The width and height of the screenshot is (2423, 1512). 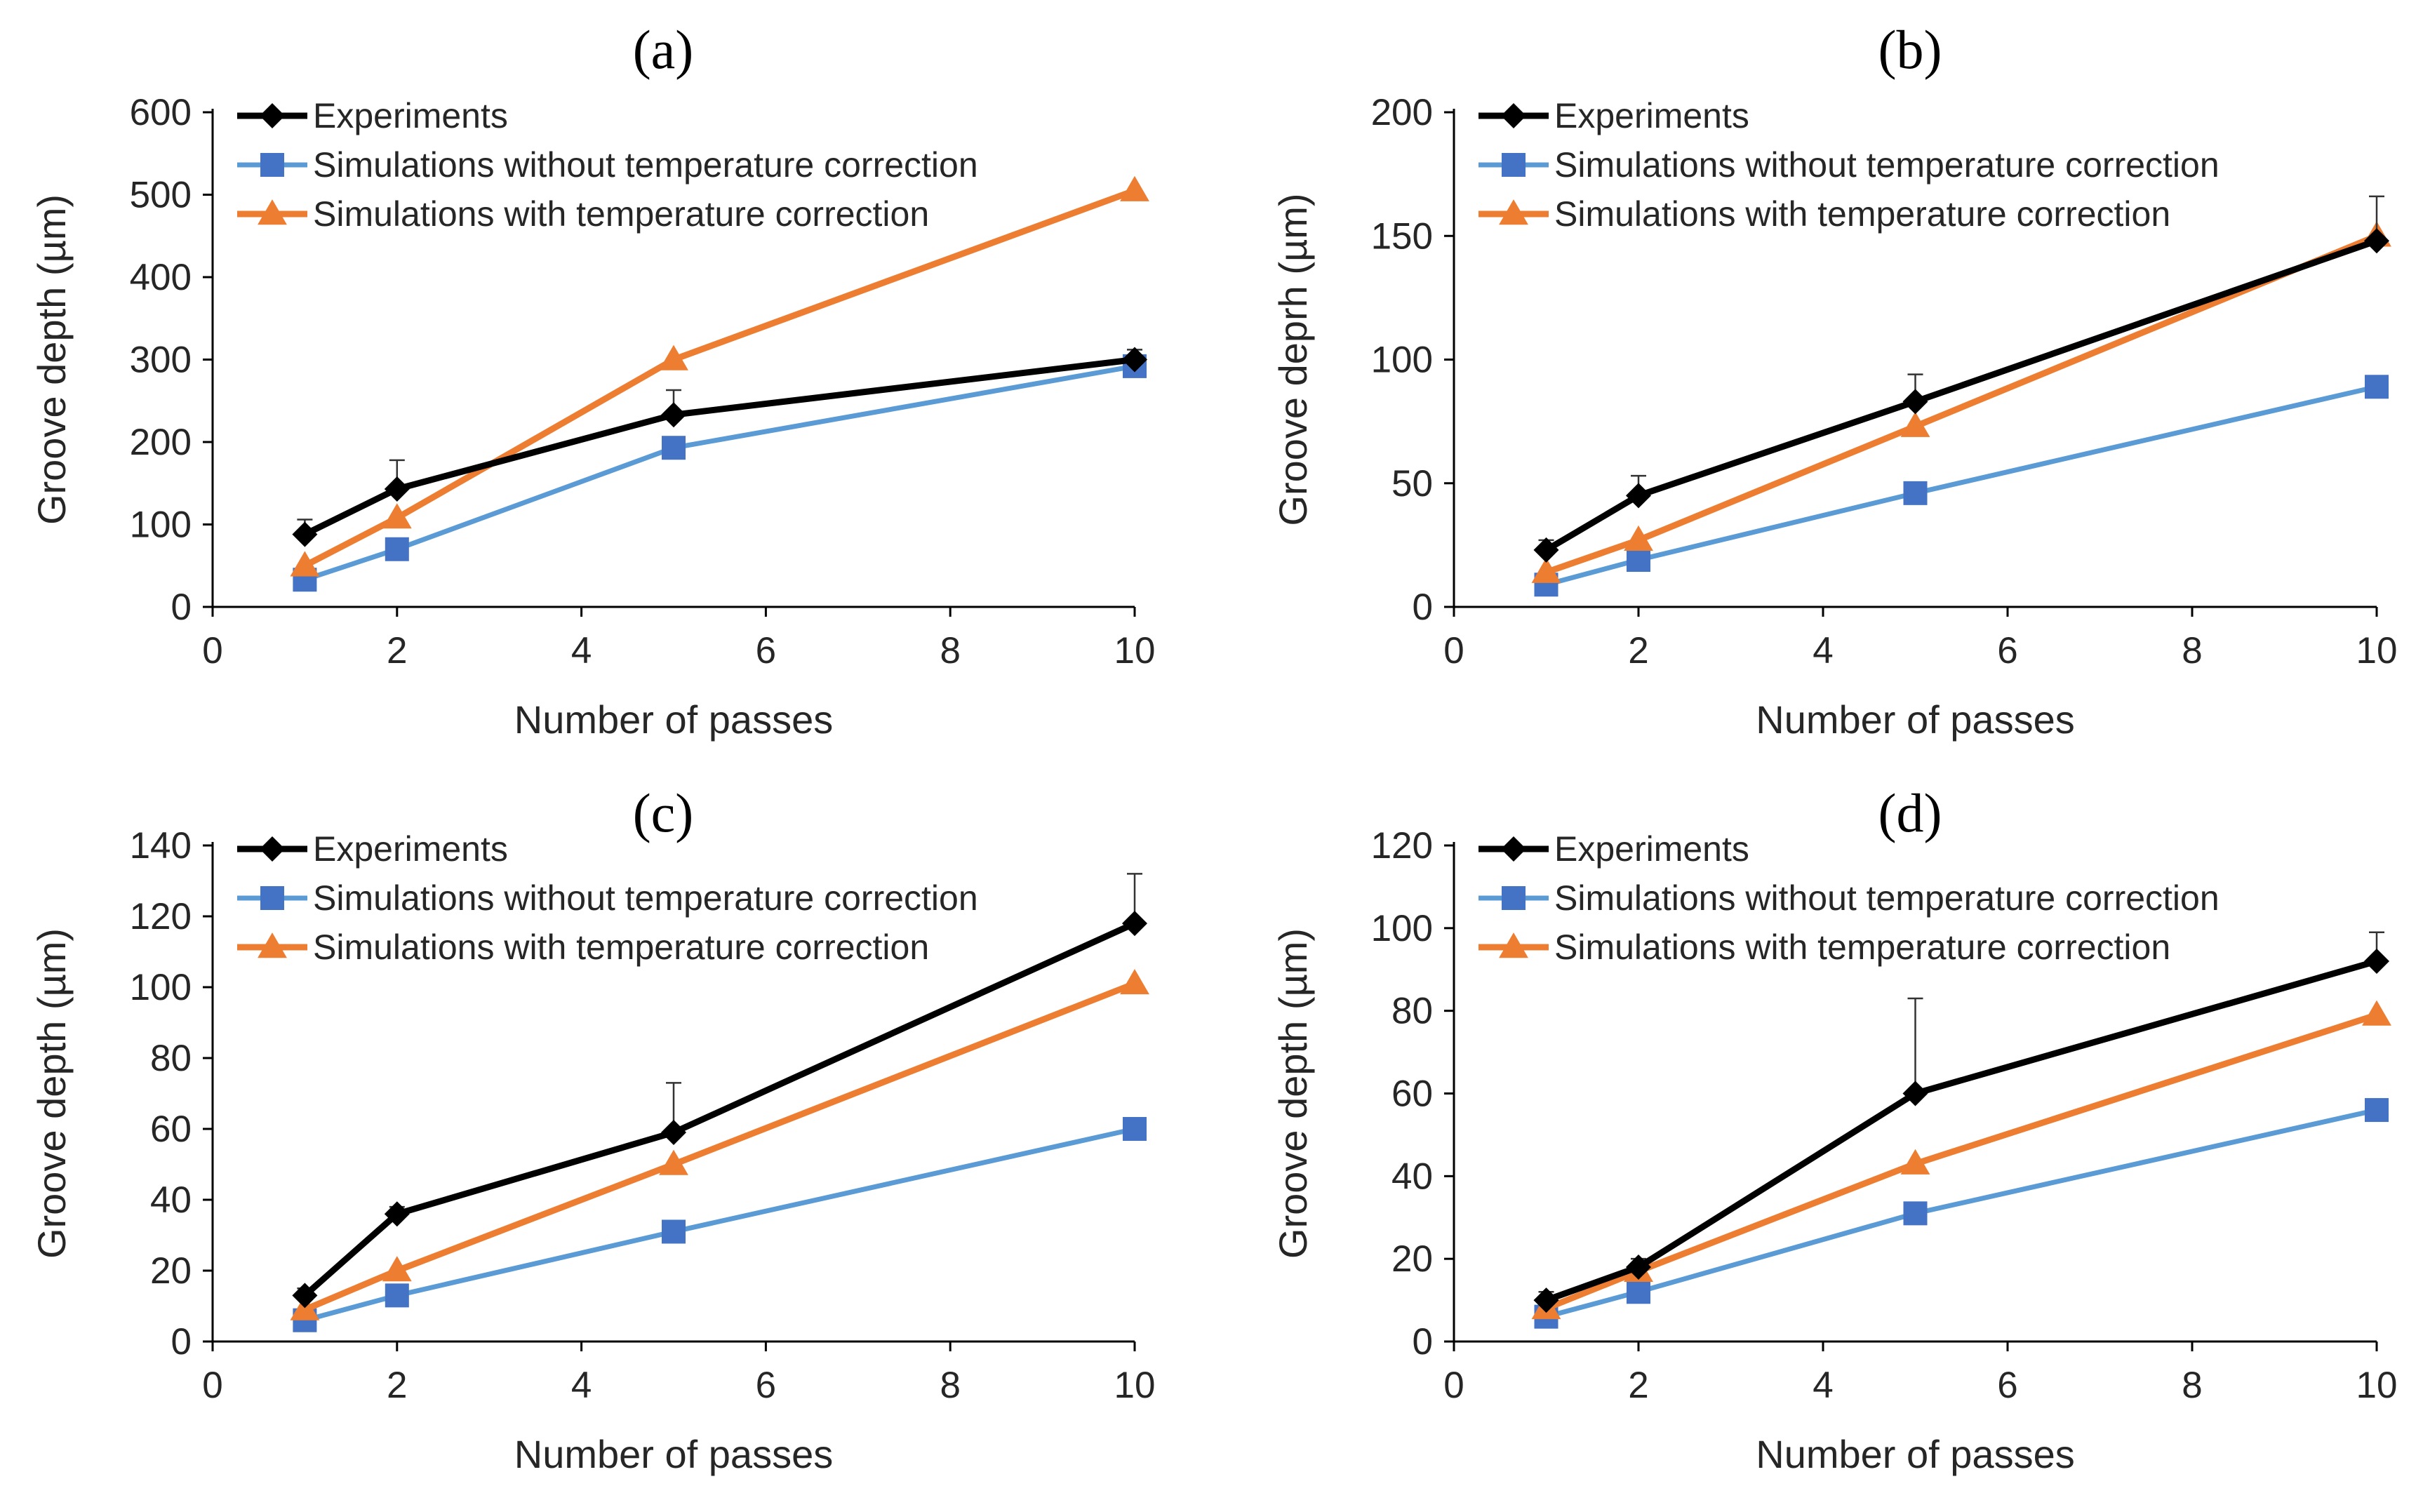 I want to click on series-line-experiments, so click(x=719, y=1109).